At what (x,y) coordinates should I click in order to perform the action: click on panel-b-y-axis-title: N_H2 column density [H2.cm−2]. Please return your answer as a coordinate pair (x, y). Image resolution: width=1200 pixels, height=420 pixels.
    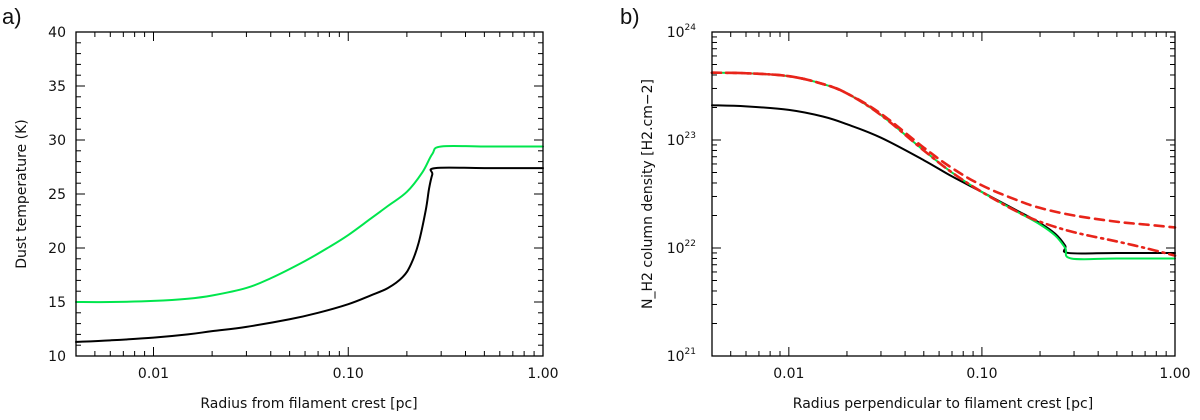
    Looking at the image, I should click on (648, 194).